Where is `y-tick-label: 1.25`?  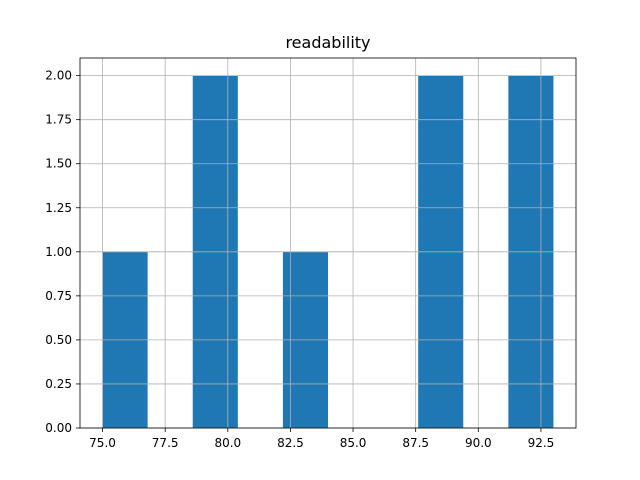 y-tick-label: 1.25 is located at coordinates (58, 208).